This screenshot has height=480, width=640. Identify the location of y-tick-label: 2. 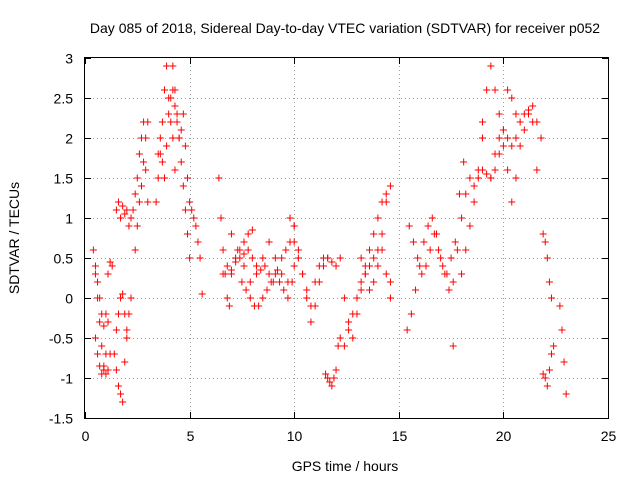
(69, 139).